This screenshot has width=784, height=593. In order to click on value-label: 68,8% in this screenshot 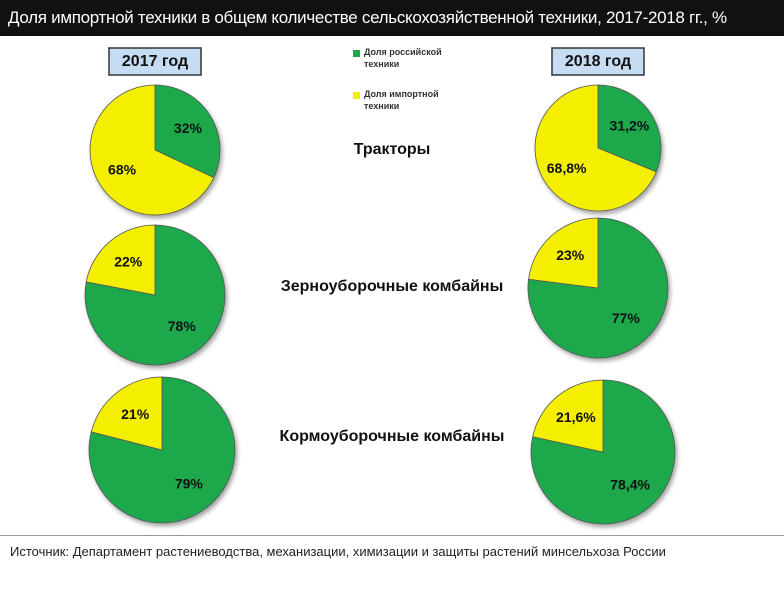, I will do `click(567, 168)`.